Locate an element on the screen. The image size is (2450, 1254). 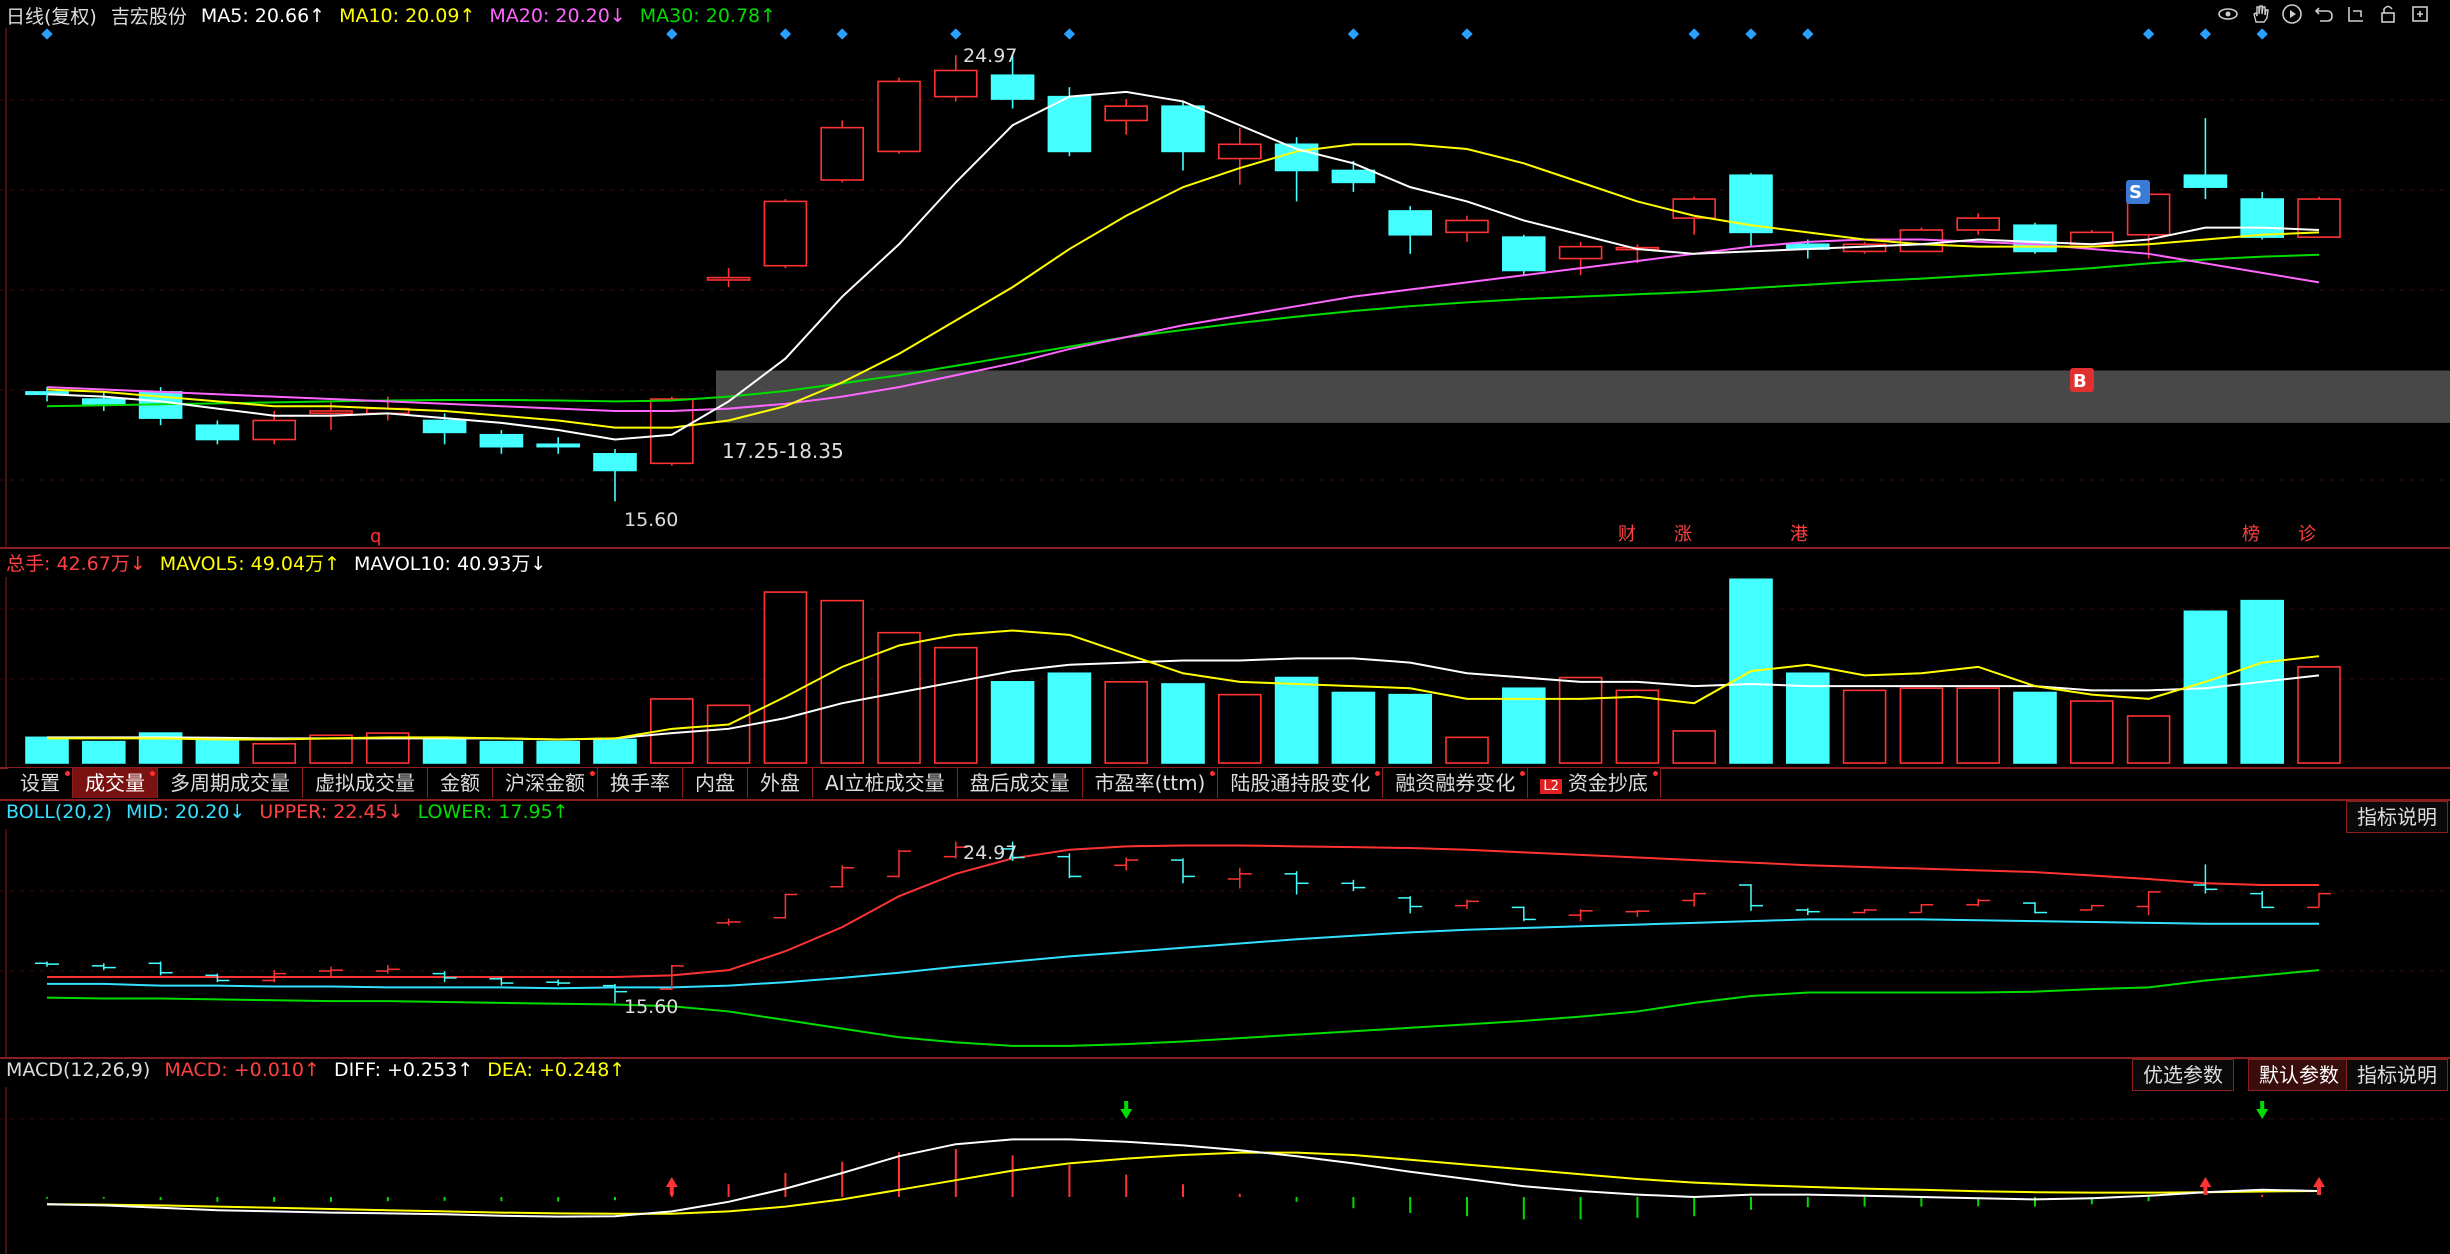
golden-cross-arrow-icon is located at coordinates (2205, 1186).